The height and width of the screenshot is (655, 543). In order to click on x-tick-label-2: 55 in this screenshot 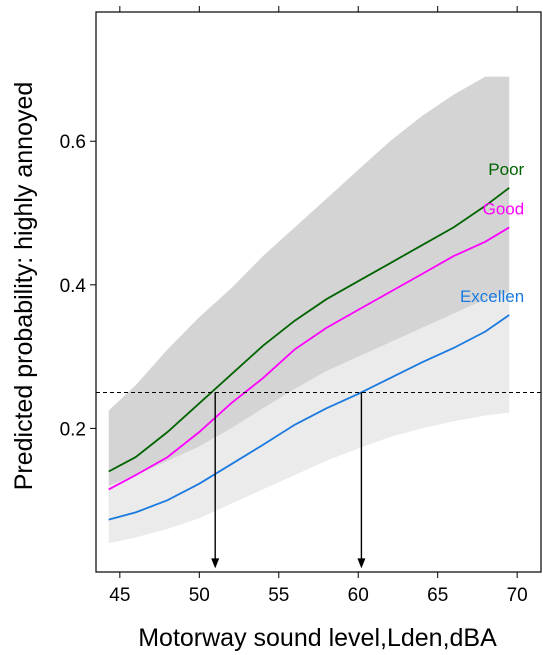, I will do `click(278, 595)`.